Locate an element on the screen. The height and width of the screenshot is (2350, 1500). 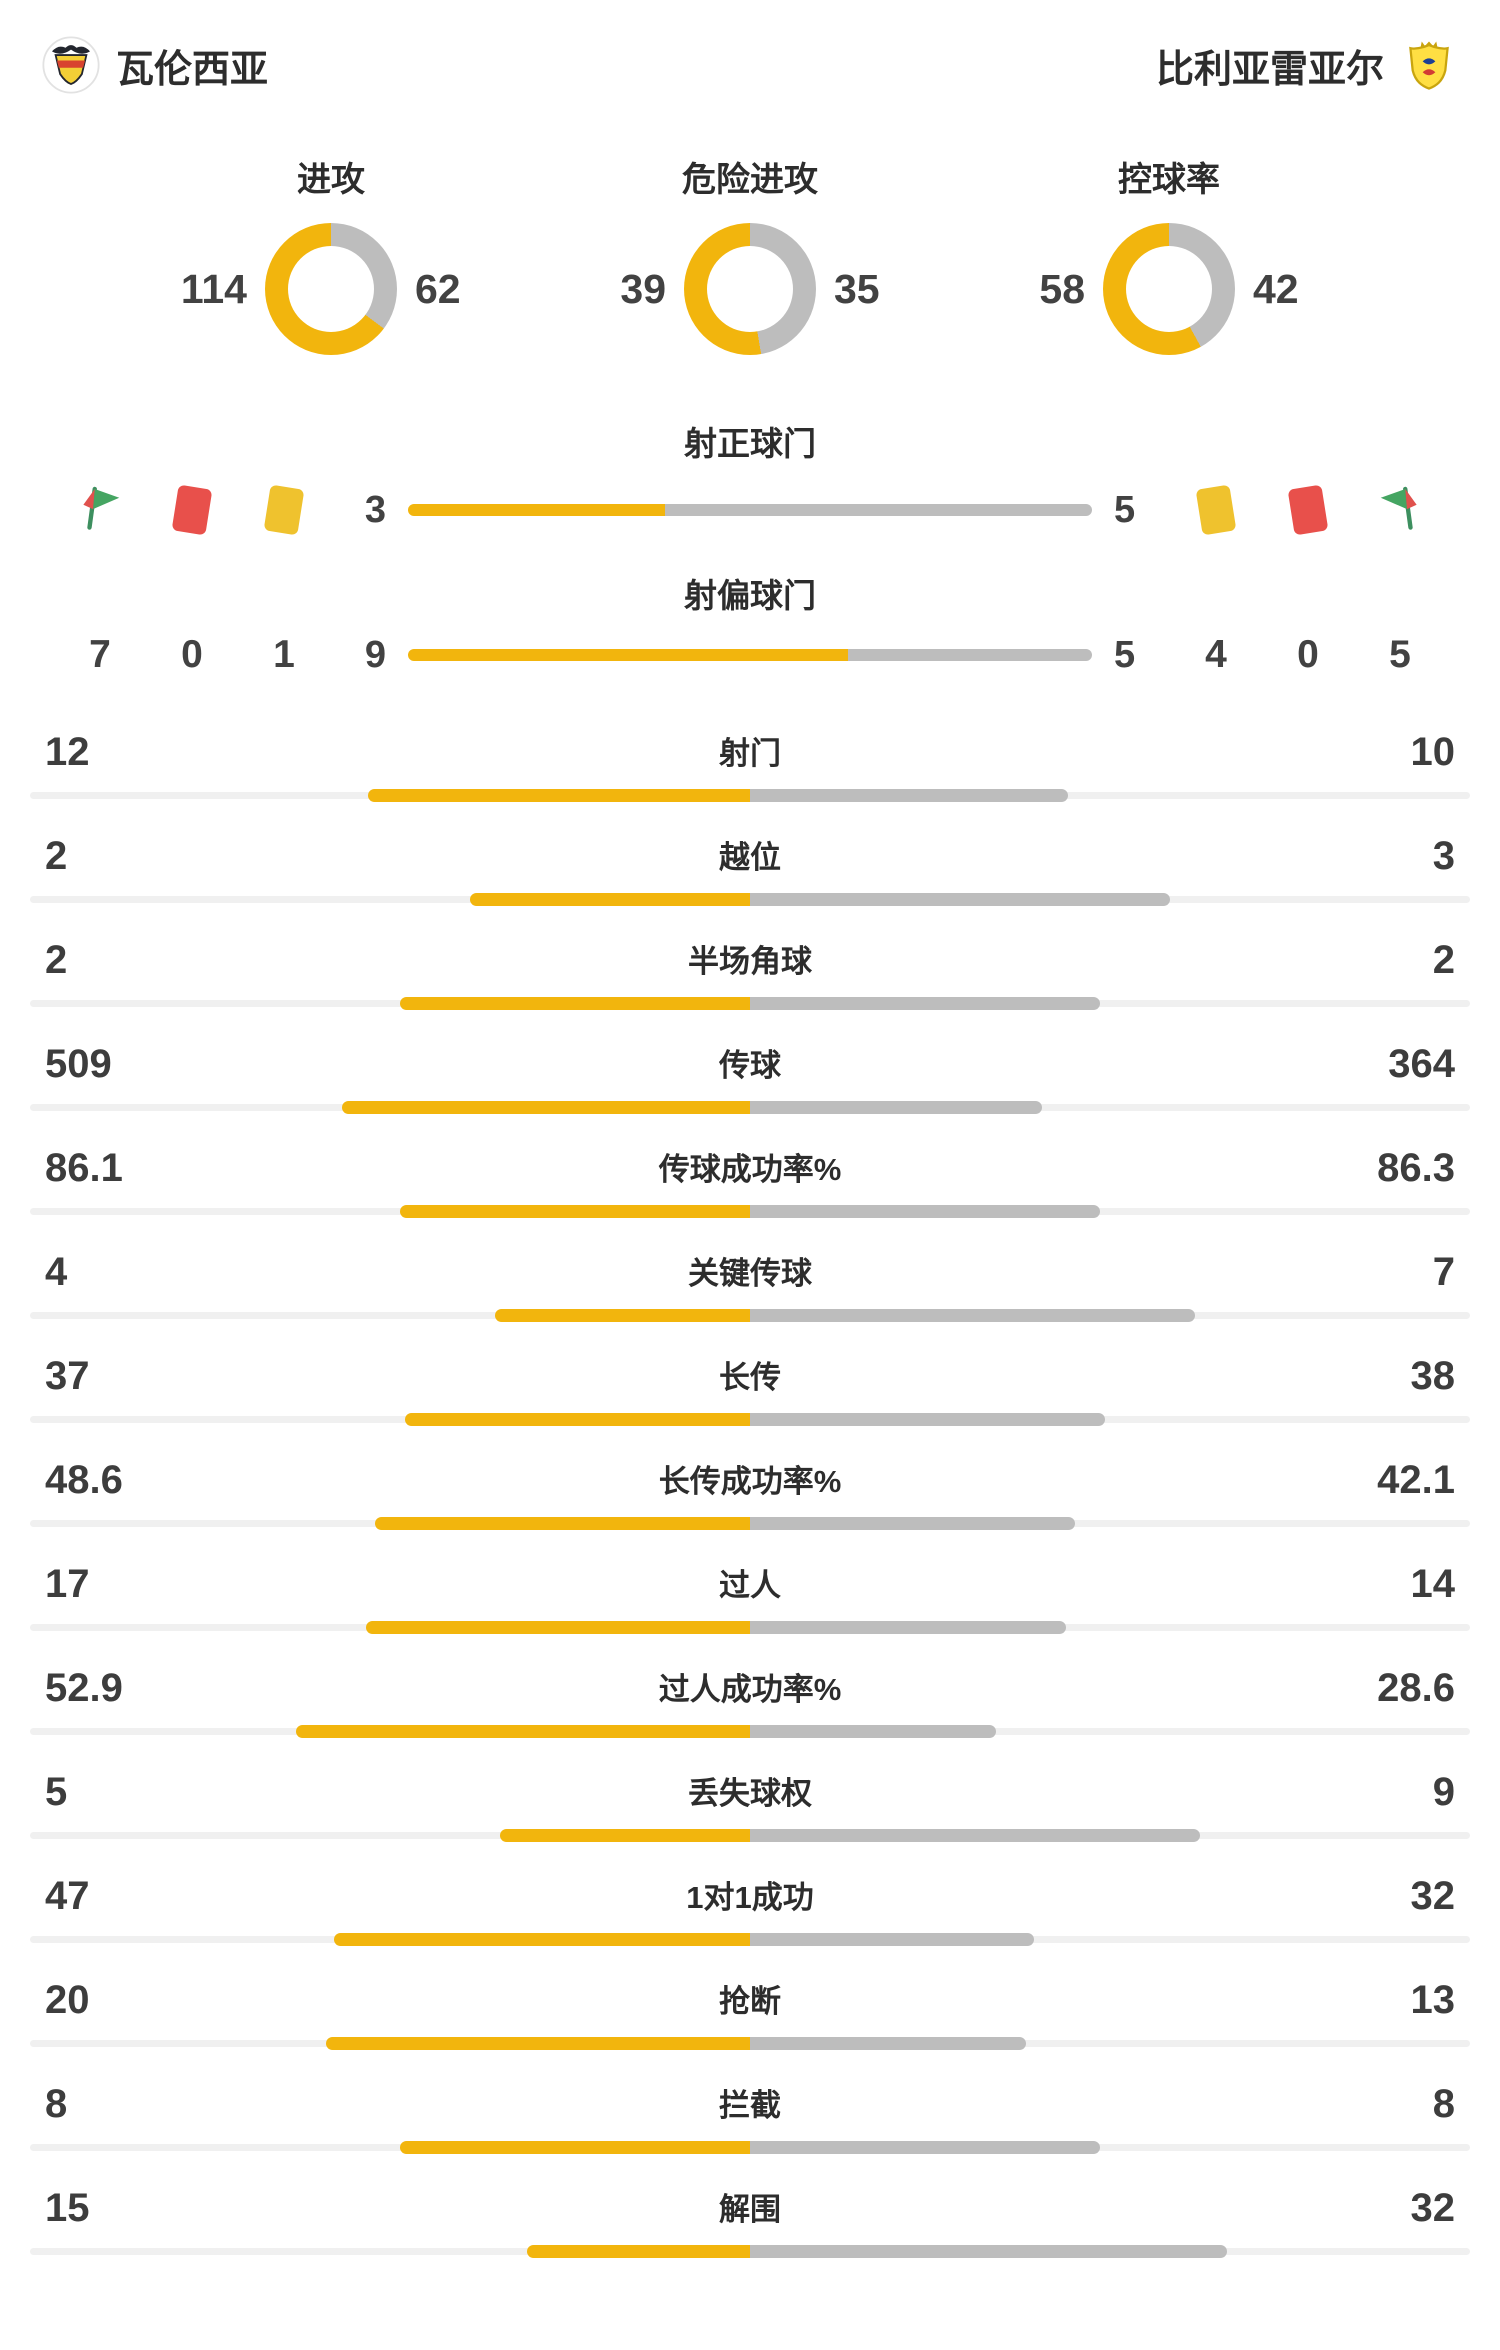
stat-row: 8 拦截 8 is located at coordinates (750, 2117).